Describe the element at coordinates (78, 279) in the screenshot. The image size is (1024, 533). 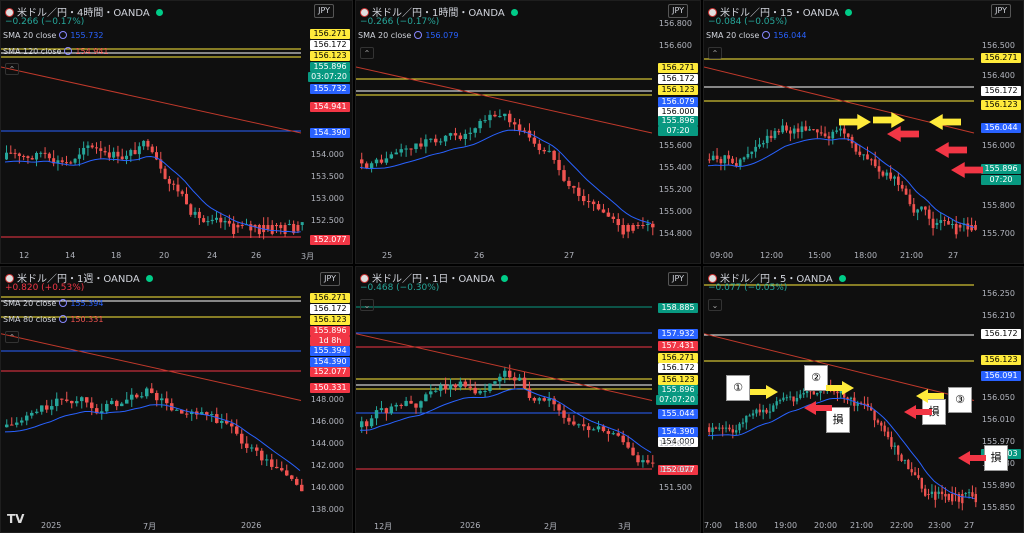
I see `chart-title-text: 米ドル／円・1週・OANDA` at that location.